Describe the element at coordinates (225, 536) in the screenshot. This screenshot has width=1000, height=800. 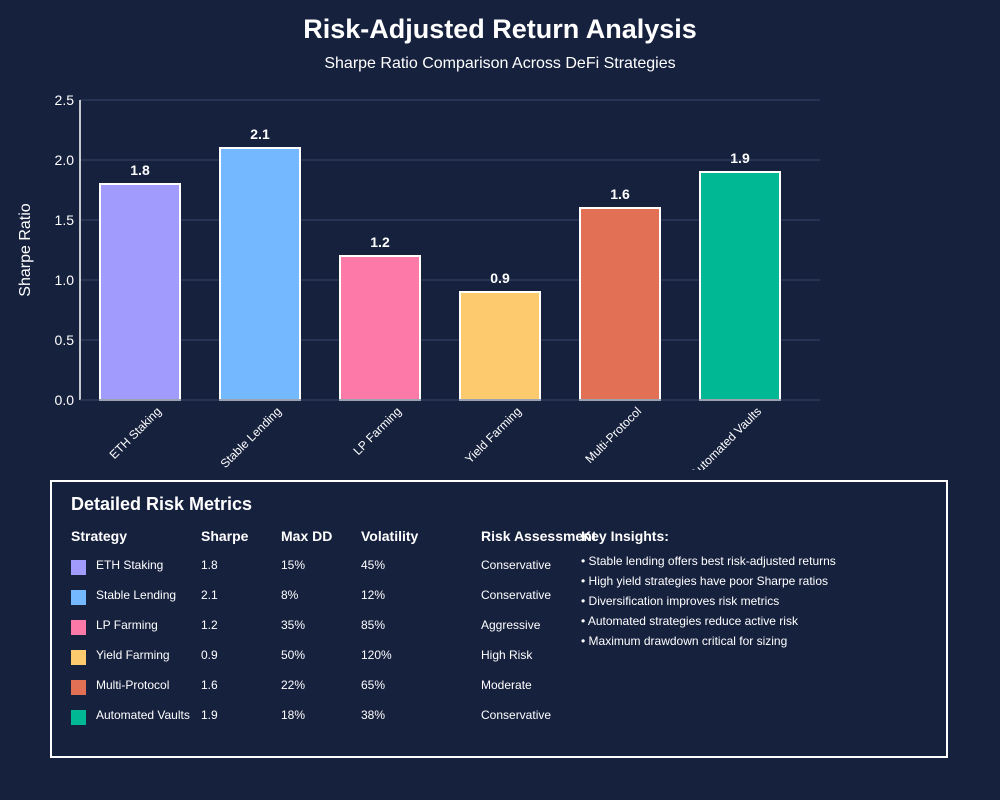
I see `header-sharpe: Sharpe` at that location.